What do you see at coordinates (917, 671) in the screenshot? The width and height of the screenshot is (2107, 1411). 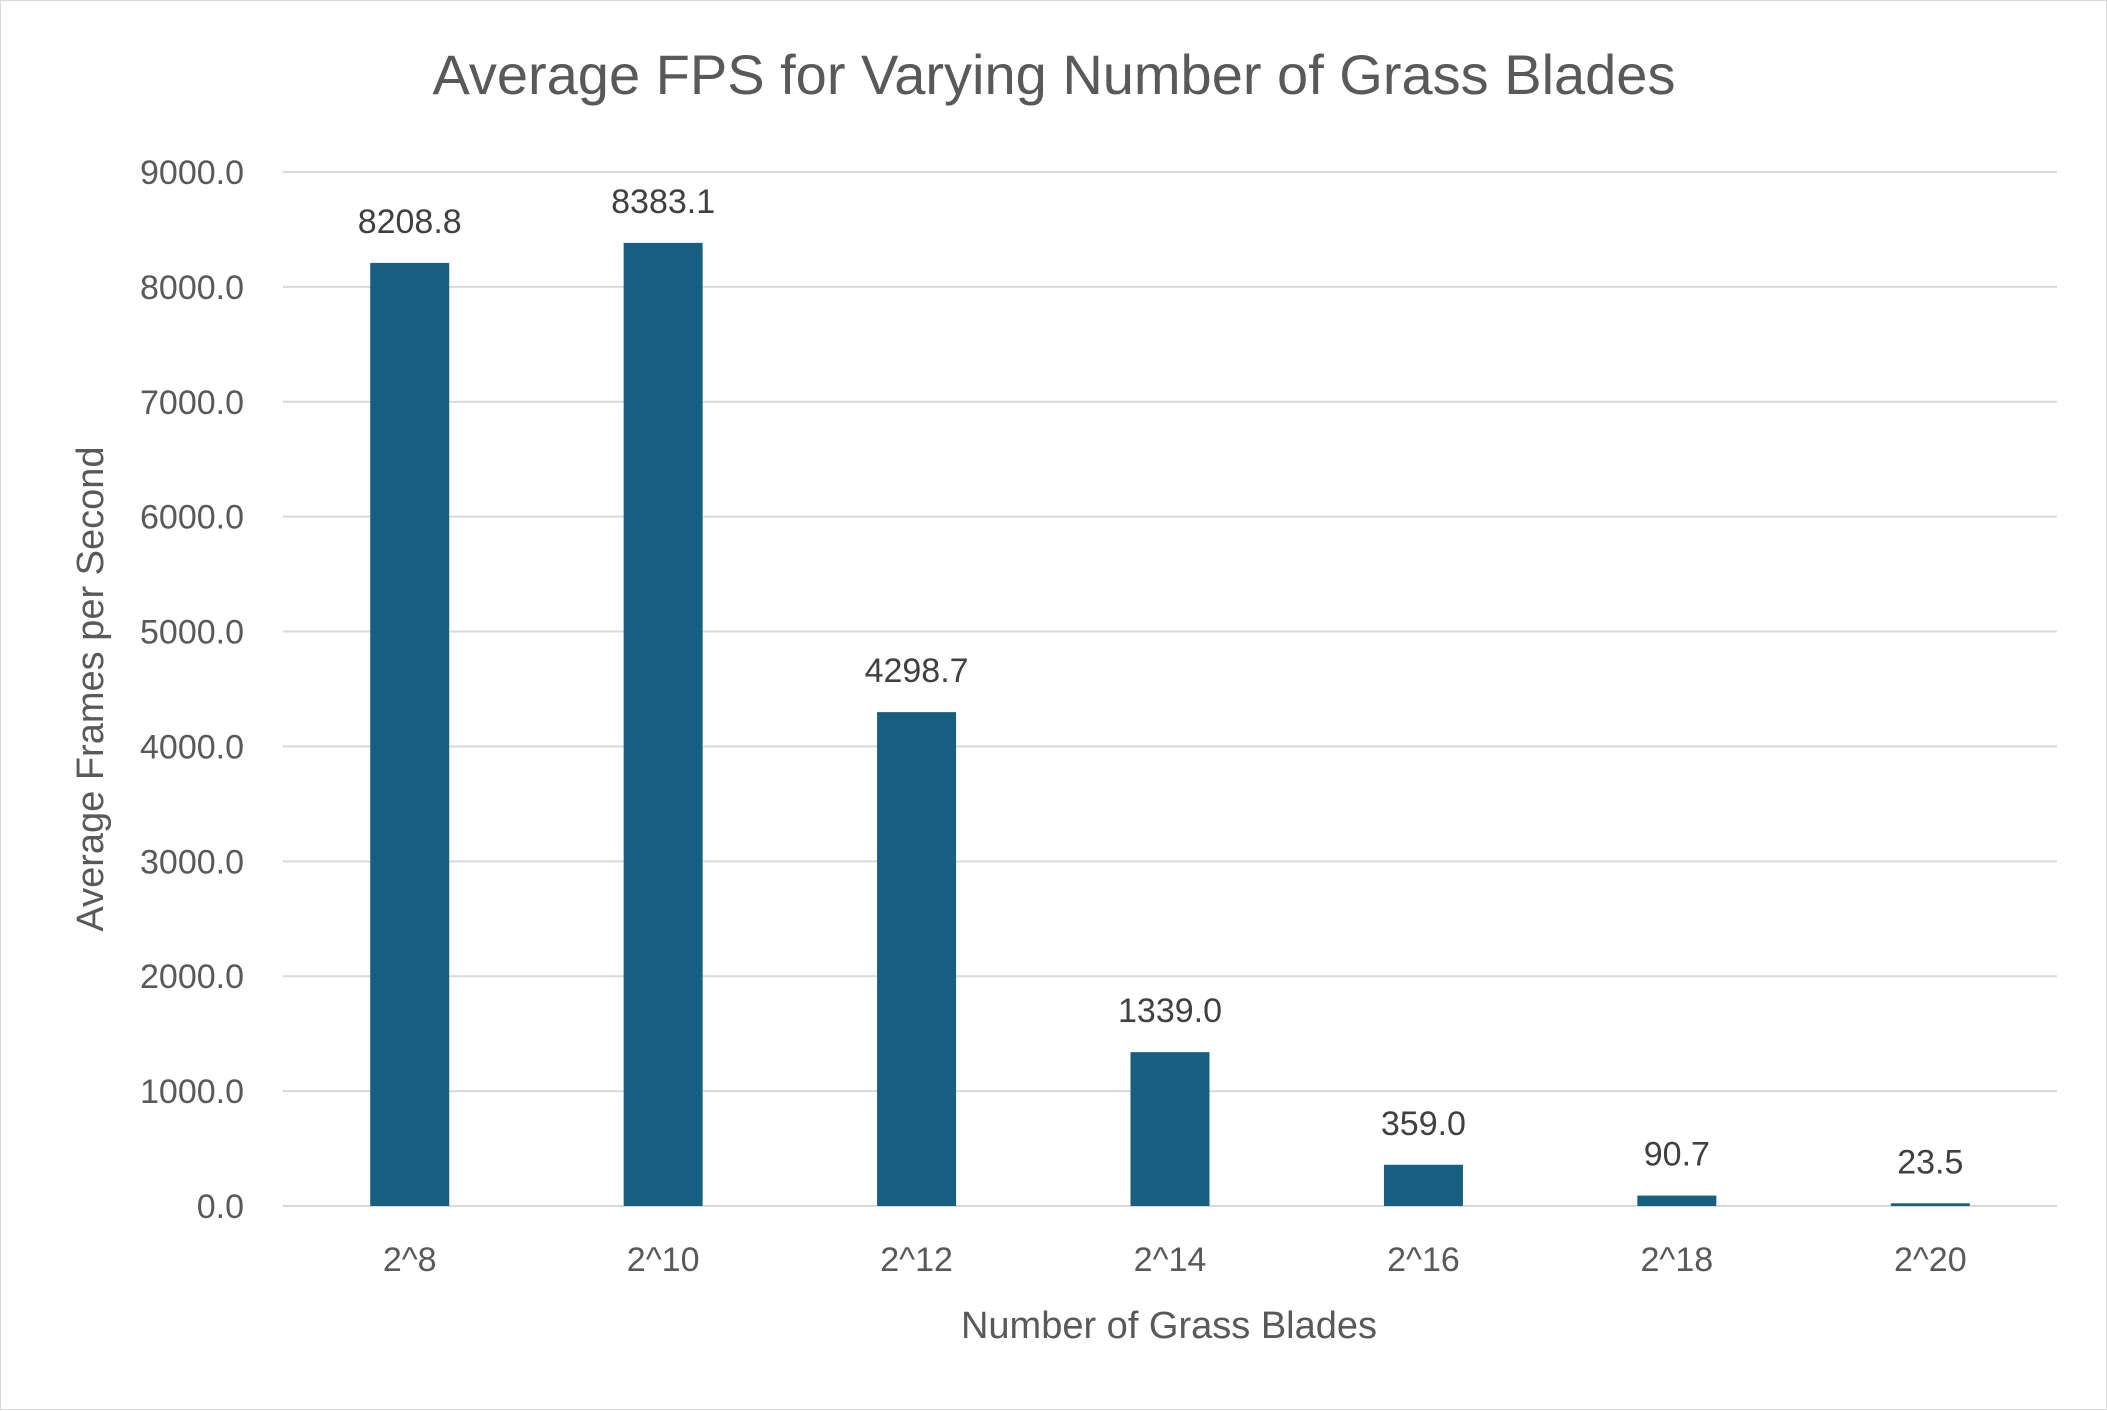 I see `data-label: 4298.7` at bounding box center [917, 671].